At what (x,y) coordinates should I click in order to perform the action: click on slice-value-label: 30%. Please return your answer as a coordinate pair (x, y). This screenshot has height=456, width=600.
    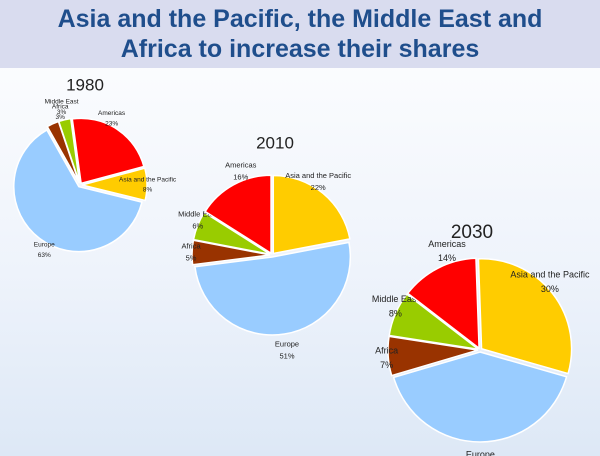
    Looking at the image, I should click on (550, 289).